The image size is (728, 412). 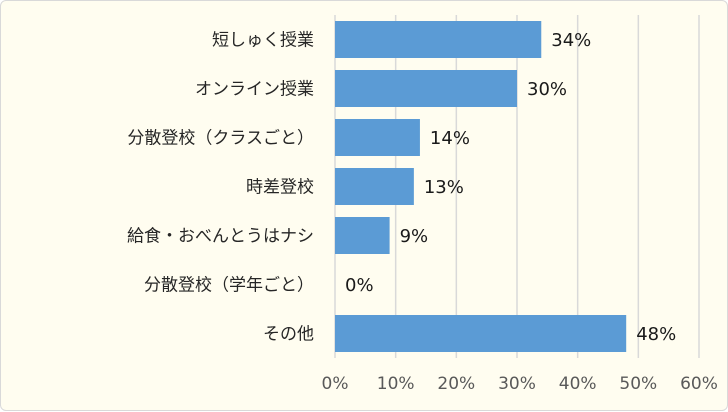 What do you see at coordinates (396, 384) in the screenshot?
I see `x-tick-label: 10%` at bounding box center [396, 384].